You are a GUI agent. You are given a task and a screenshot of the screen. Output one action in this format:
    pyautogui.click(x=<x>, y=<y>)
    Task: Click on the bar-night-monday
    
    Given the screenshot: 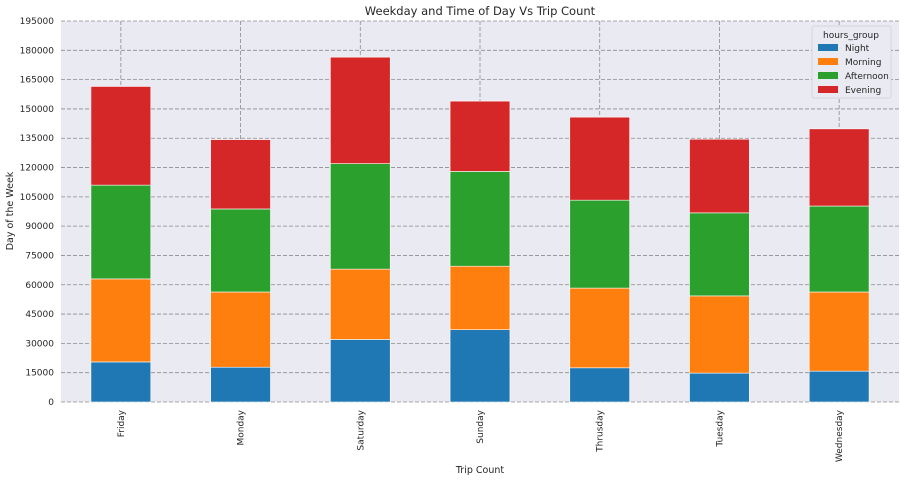 What is the action you would take?
    pyautogui.click(x=240, y=384)
    